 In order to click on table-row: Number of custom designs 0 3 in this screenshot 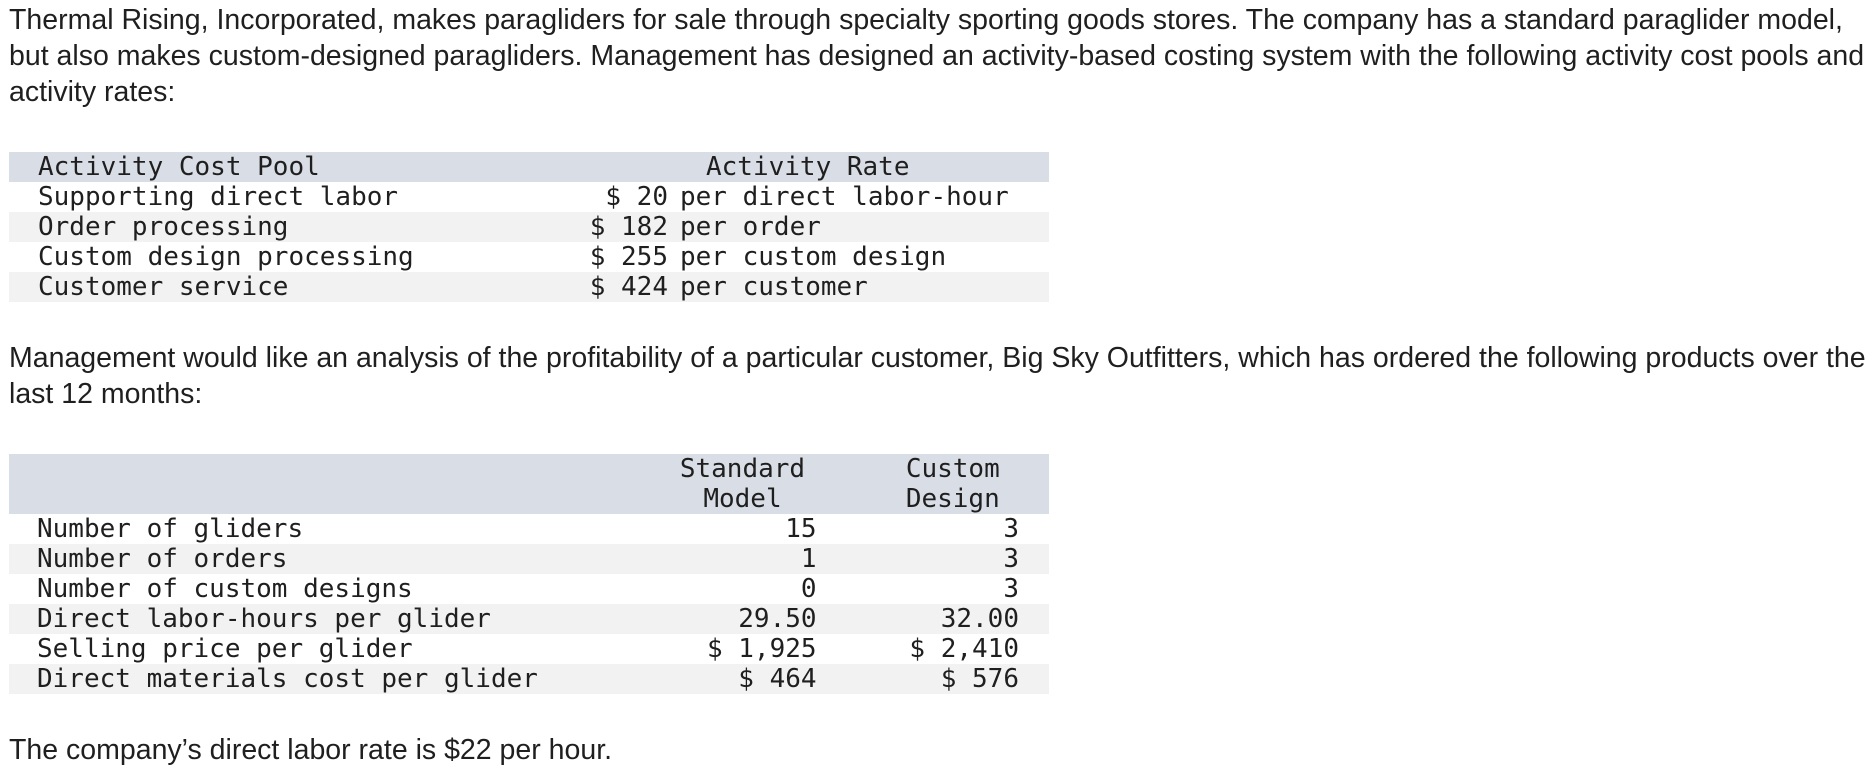, I will do `click(529, 589)`.